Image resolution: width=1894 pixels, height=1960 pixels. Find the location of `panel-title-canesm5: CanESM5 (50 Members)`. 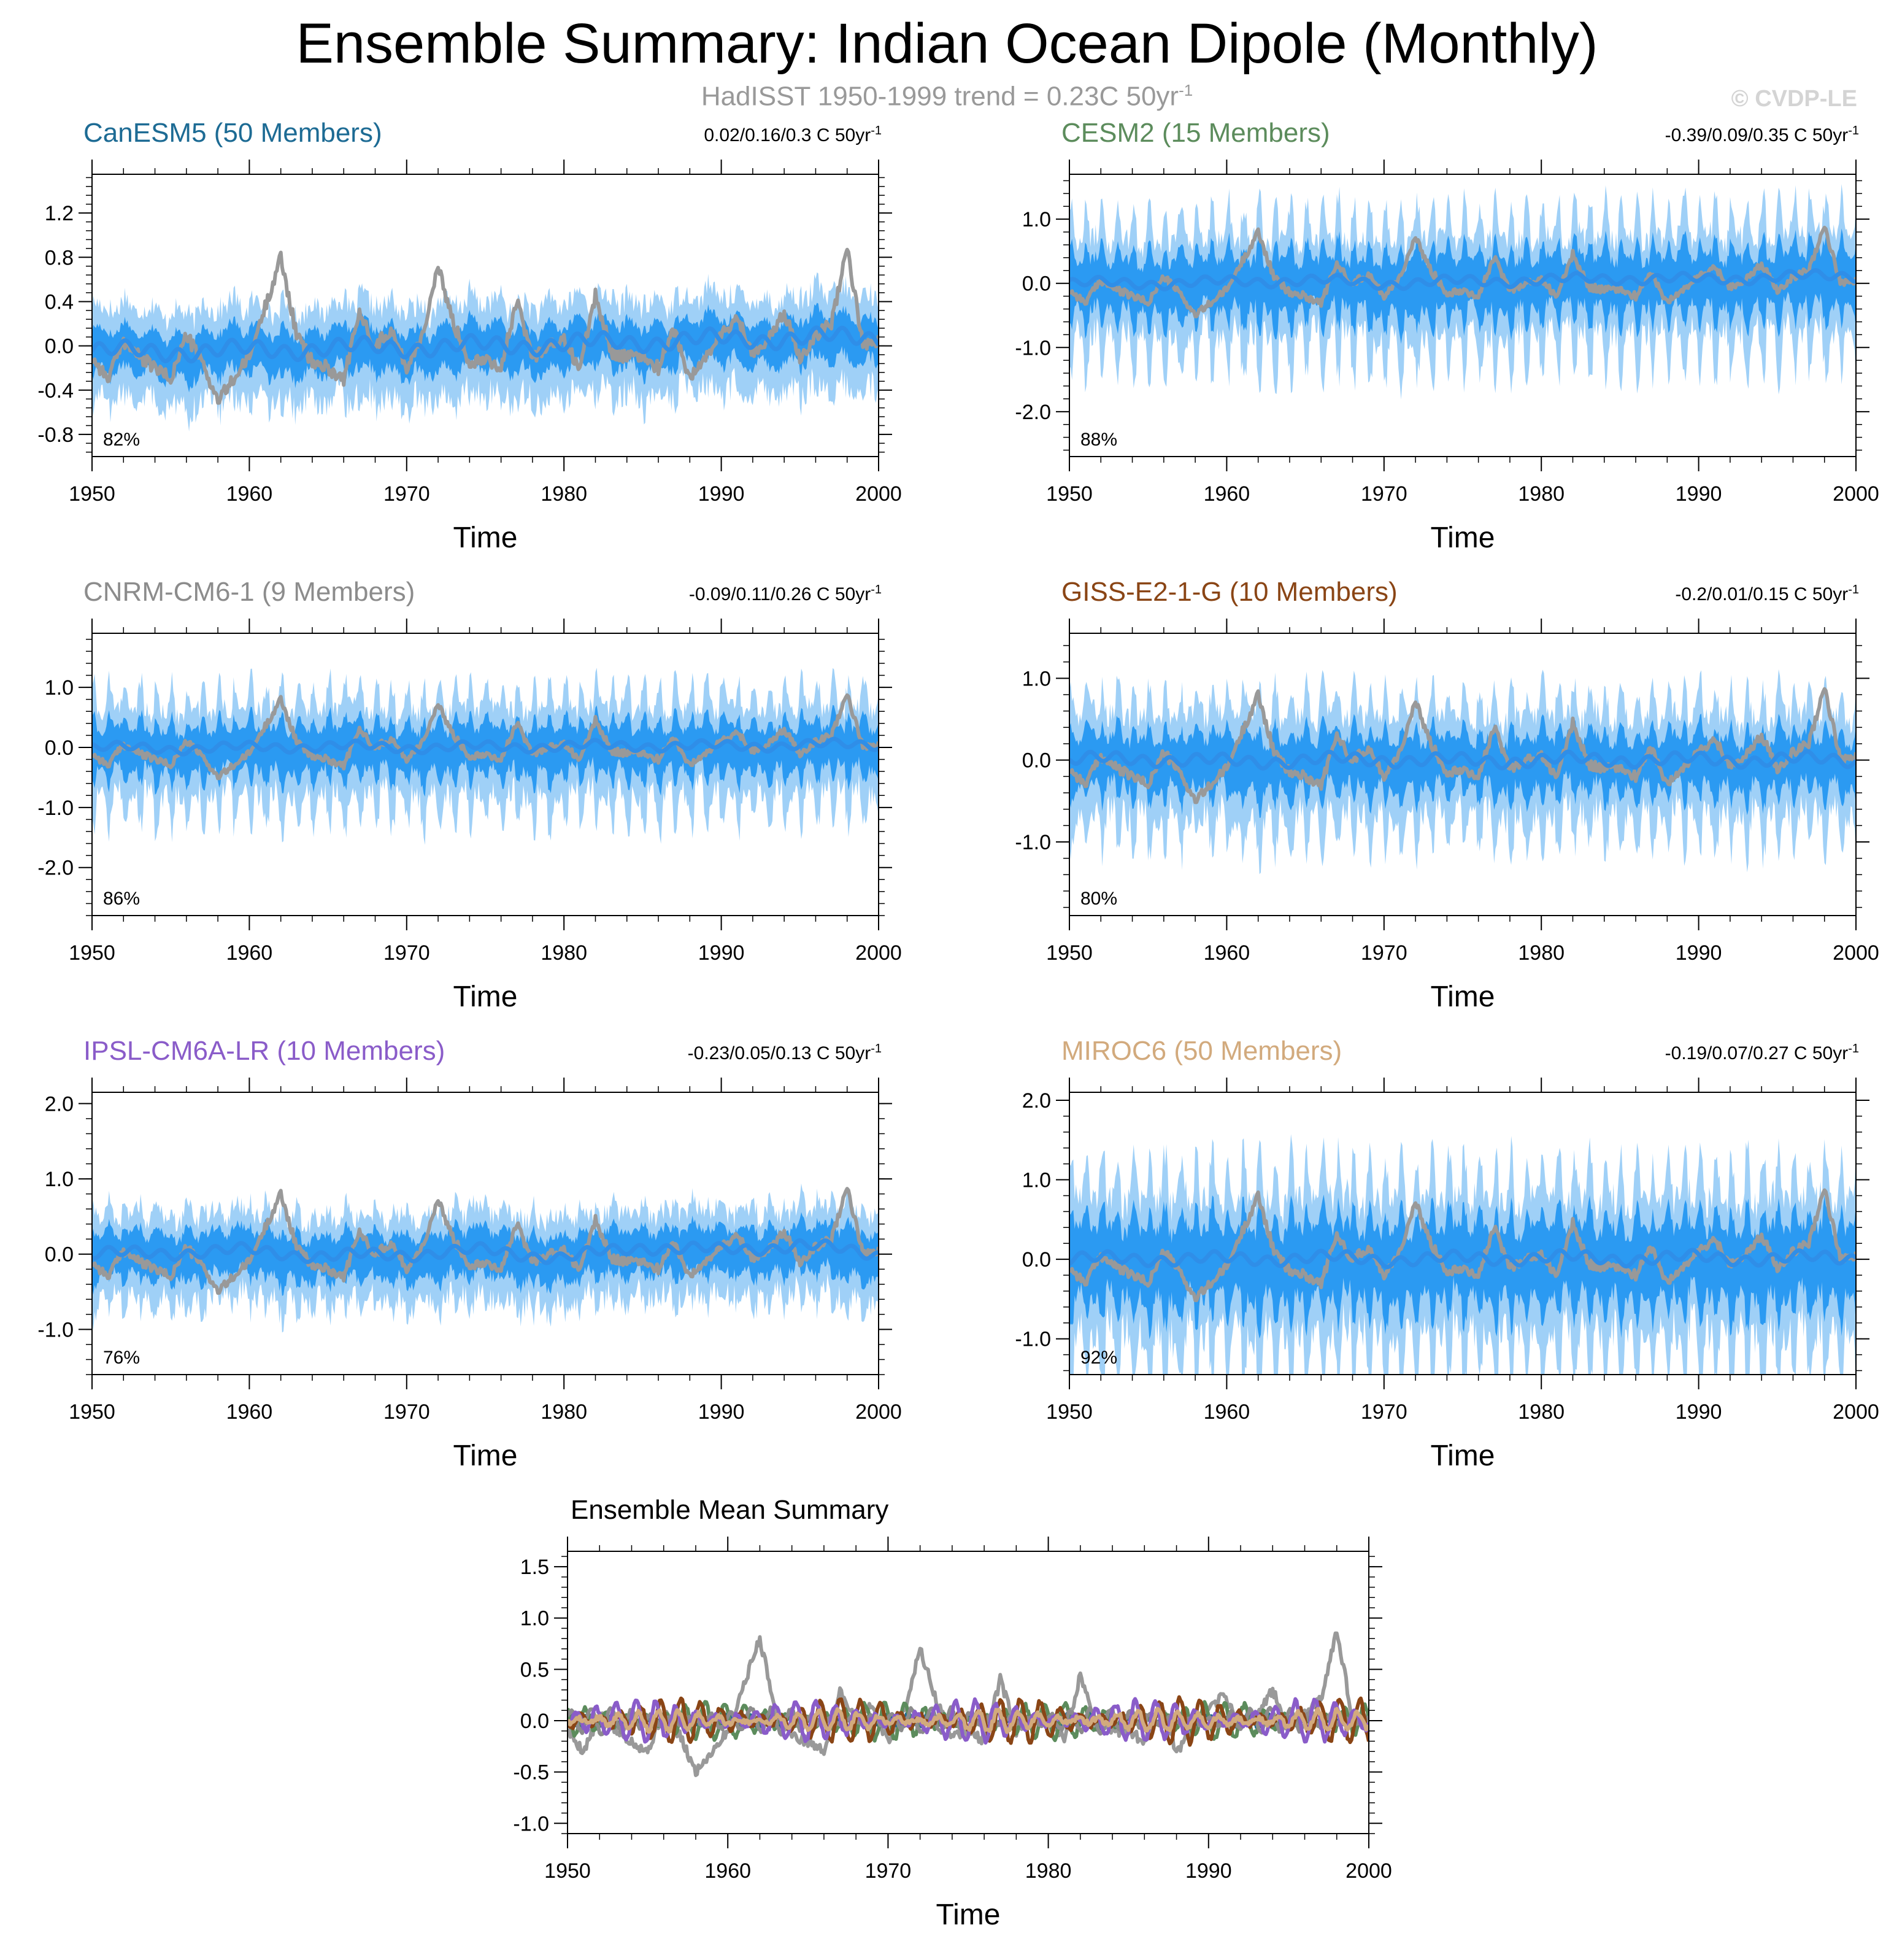

panel-title-canesm5: CanESM5 (50 Members) is located at coordinates (233, 133).